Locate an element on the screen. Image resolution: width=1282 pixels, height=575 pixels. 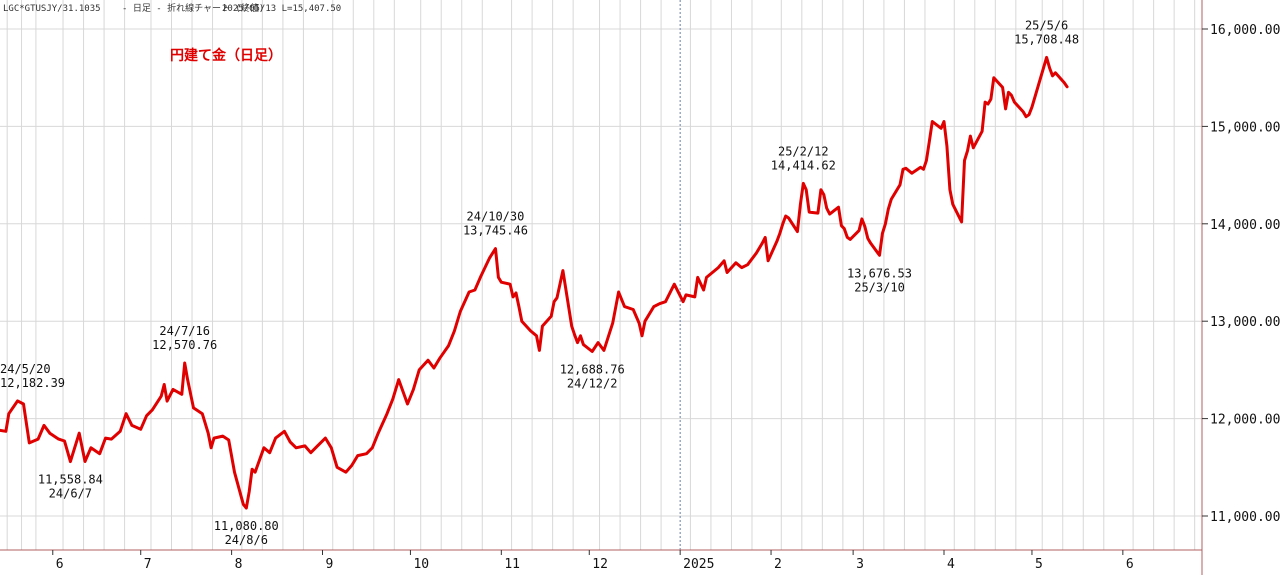
annotation-line-1: 25/5/6 is located at coordinates (1046, 25).